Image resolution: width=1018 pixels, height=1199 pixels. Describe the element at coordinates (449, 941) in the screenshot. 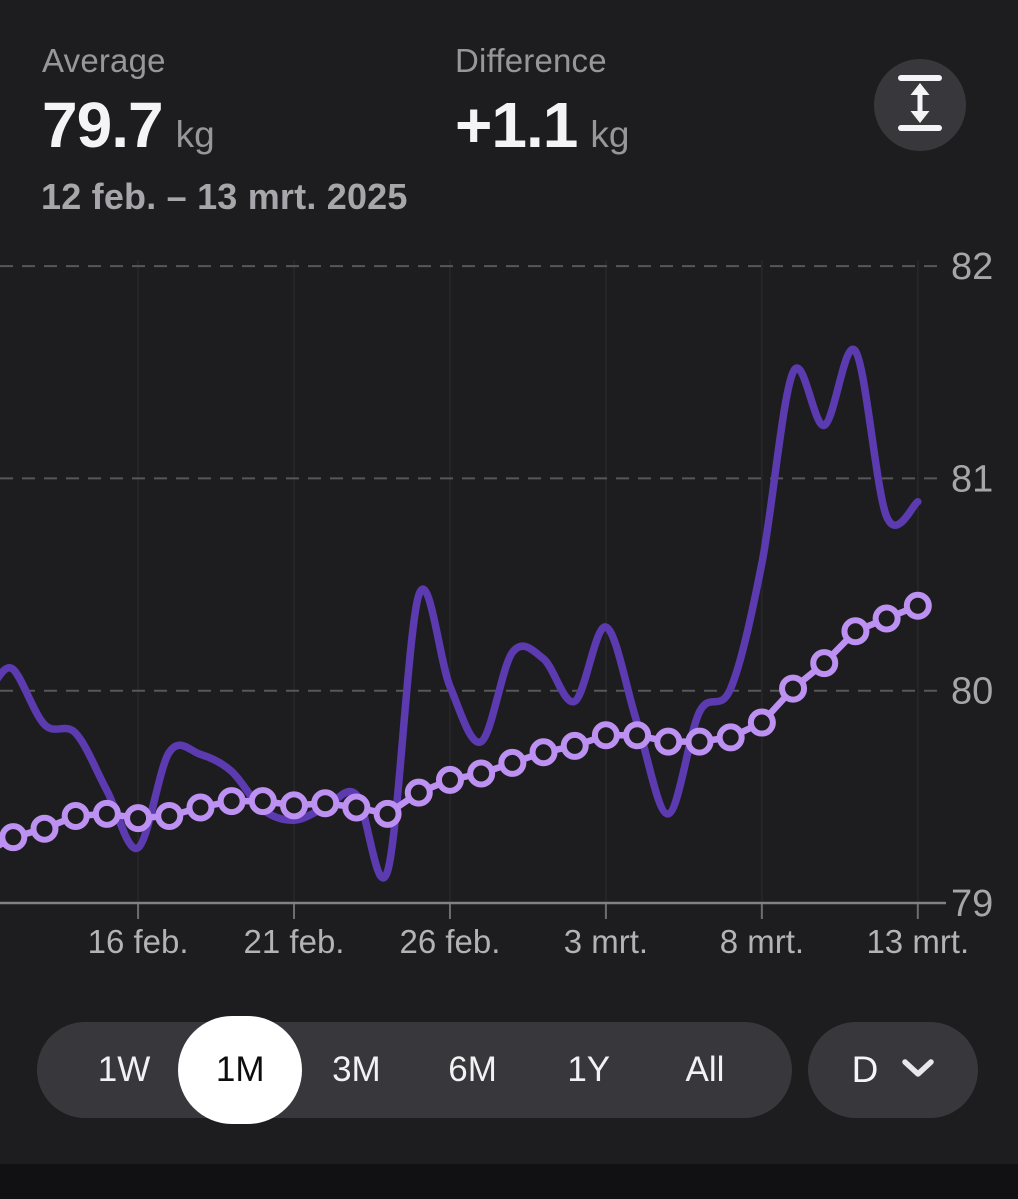

I see `x-tick-label: 26 feb.` at that location.